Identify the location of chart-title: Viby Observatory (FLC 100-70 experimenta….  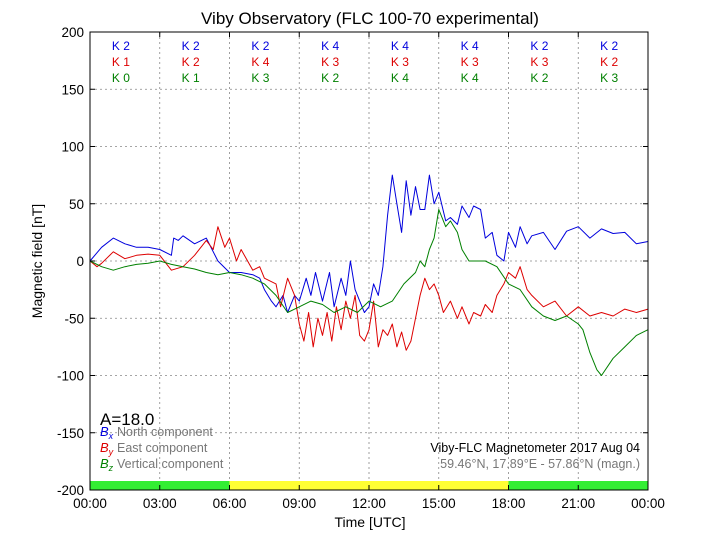
(370, 18).